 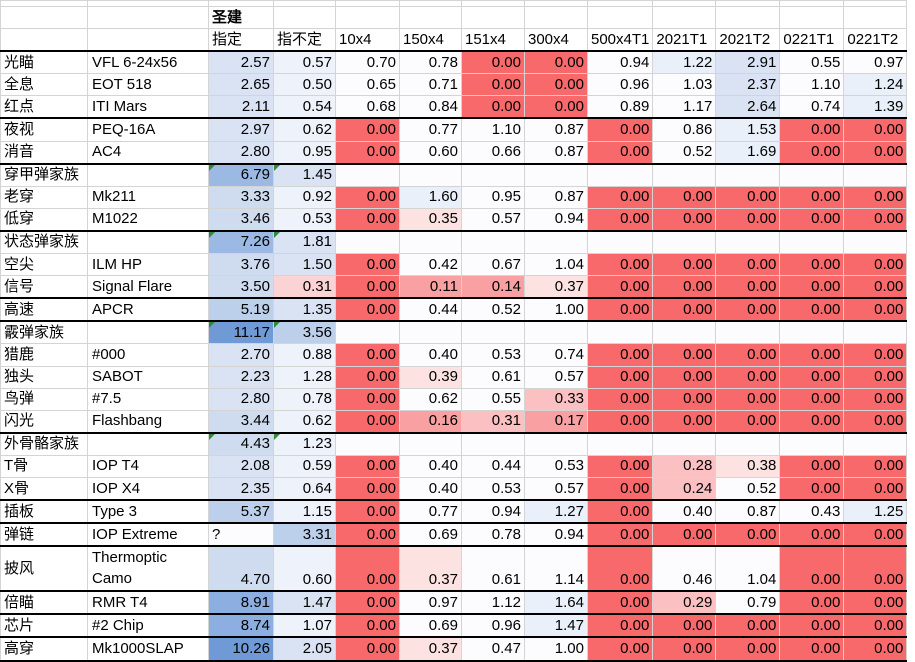 What do you see at coordinates (241, 569) in the screenshot?
I see `value-cell: 4.70` at bounding box center [241, 569].